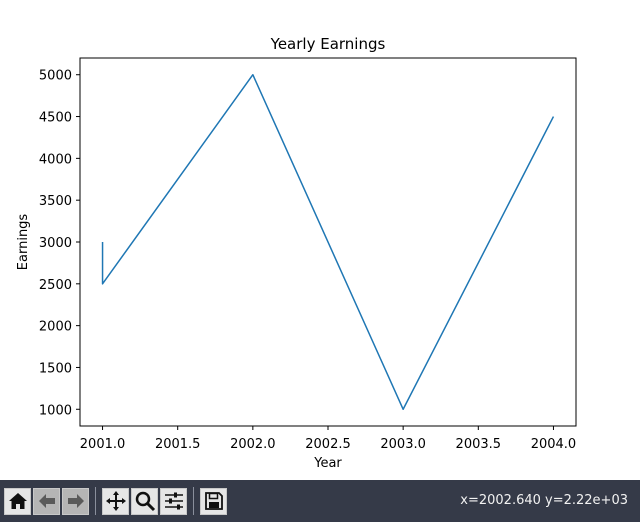  What do you see at coordinates (479, 444) in the screenshot?
I see `x-tick-label: 2003.5` at bounding box center [479, 444].